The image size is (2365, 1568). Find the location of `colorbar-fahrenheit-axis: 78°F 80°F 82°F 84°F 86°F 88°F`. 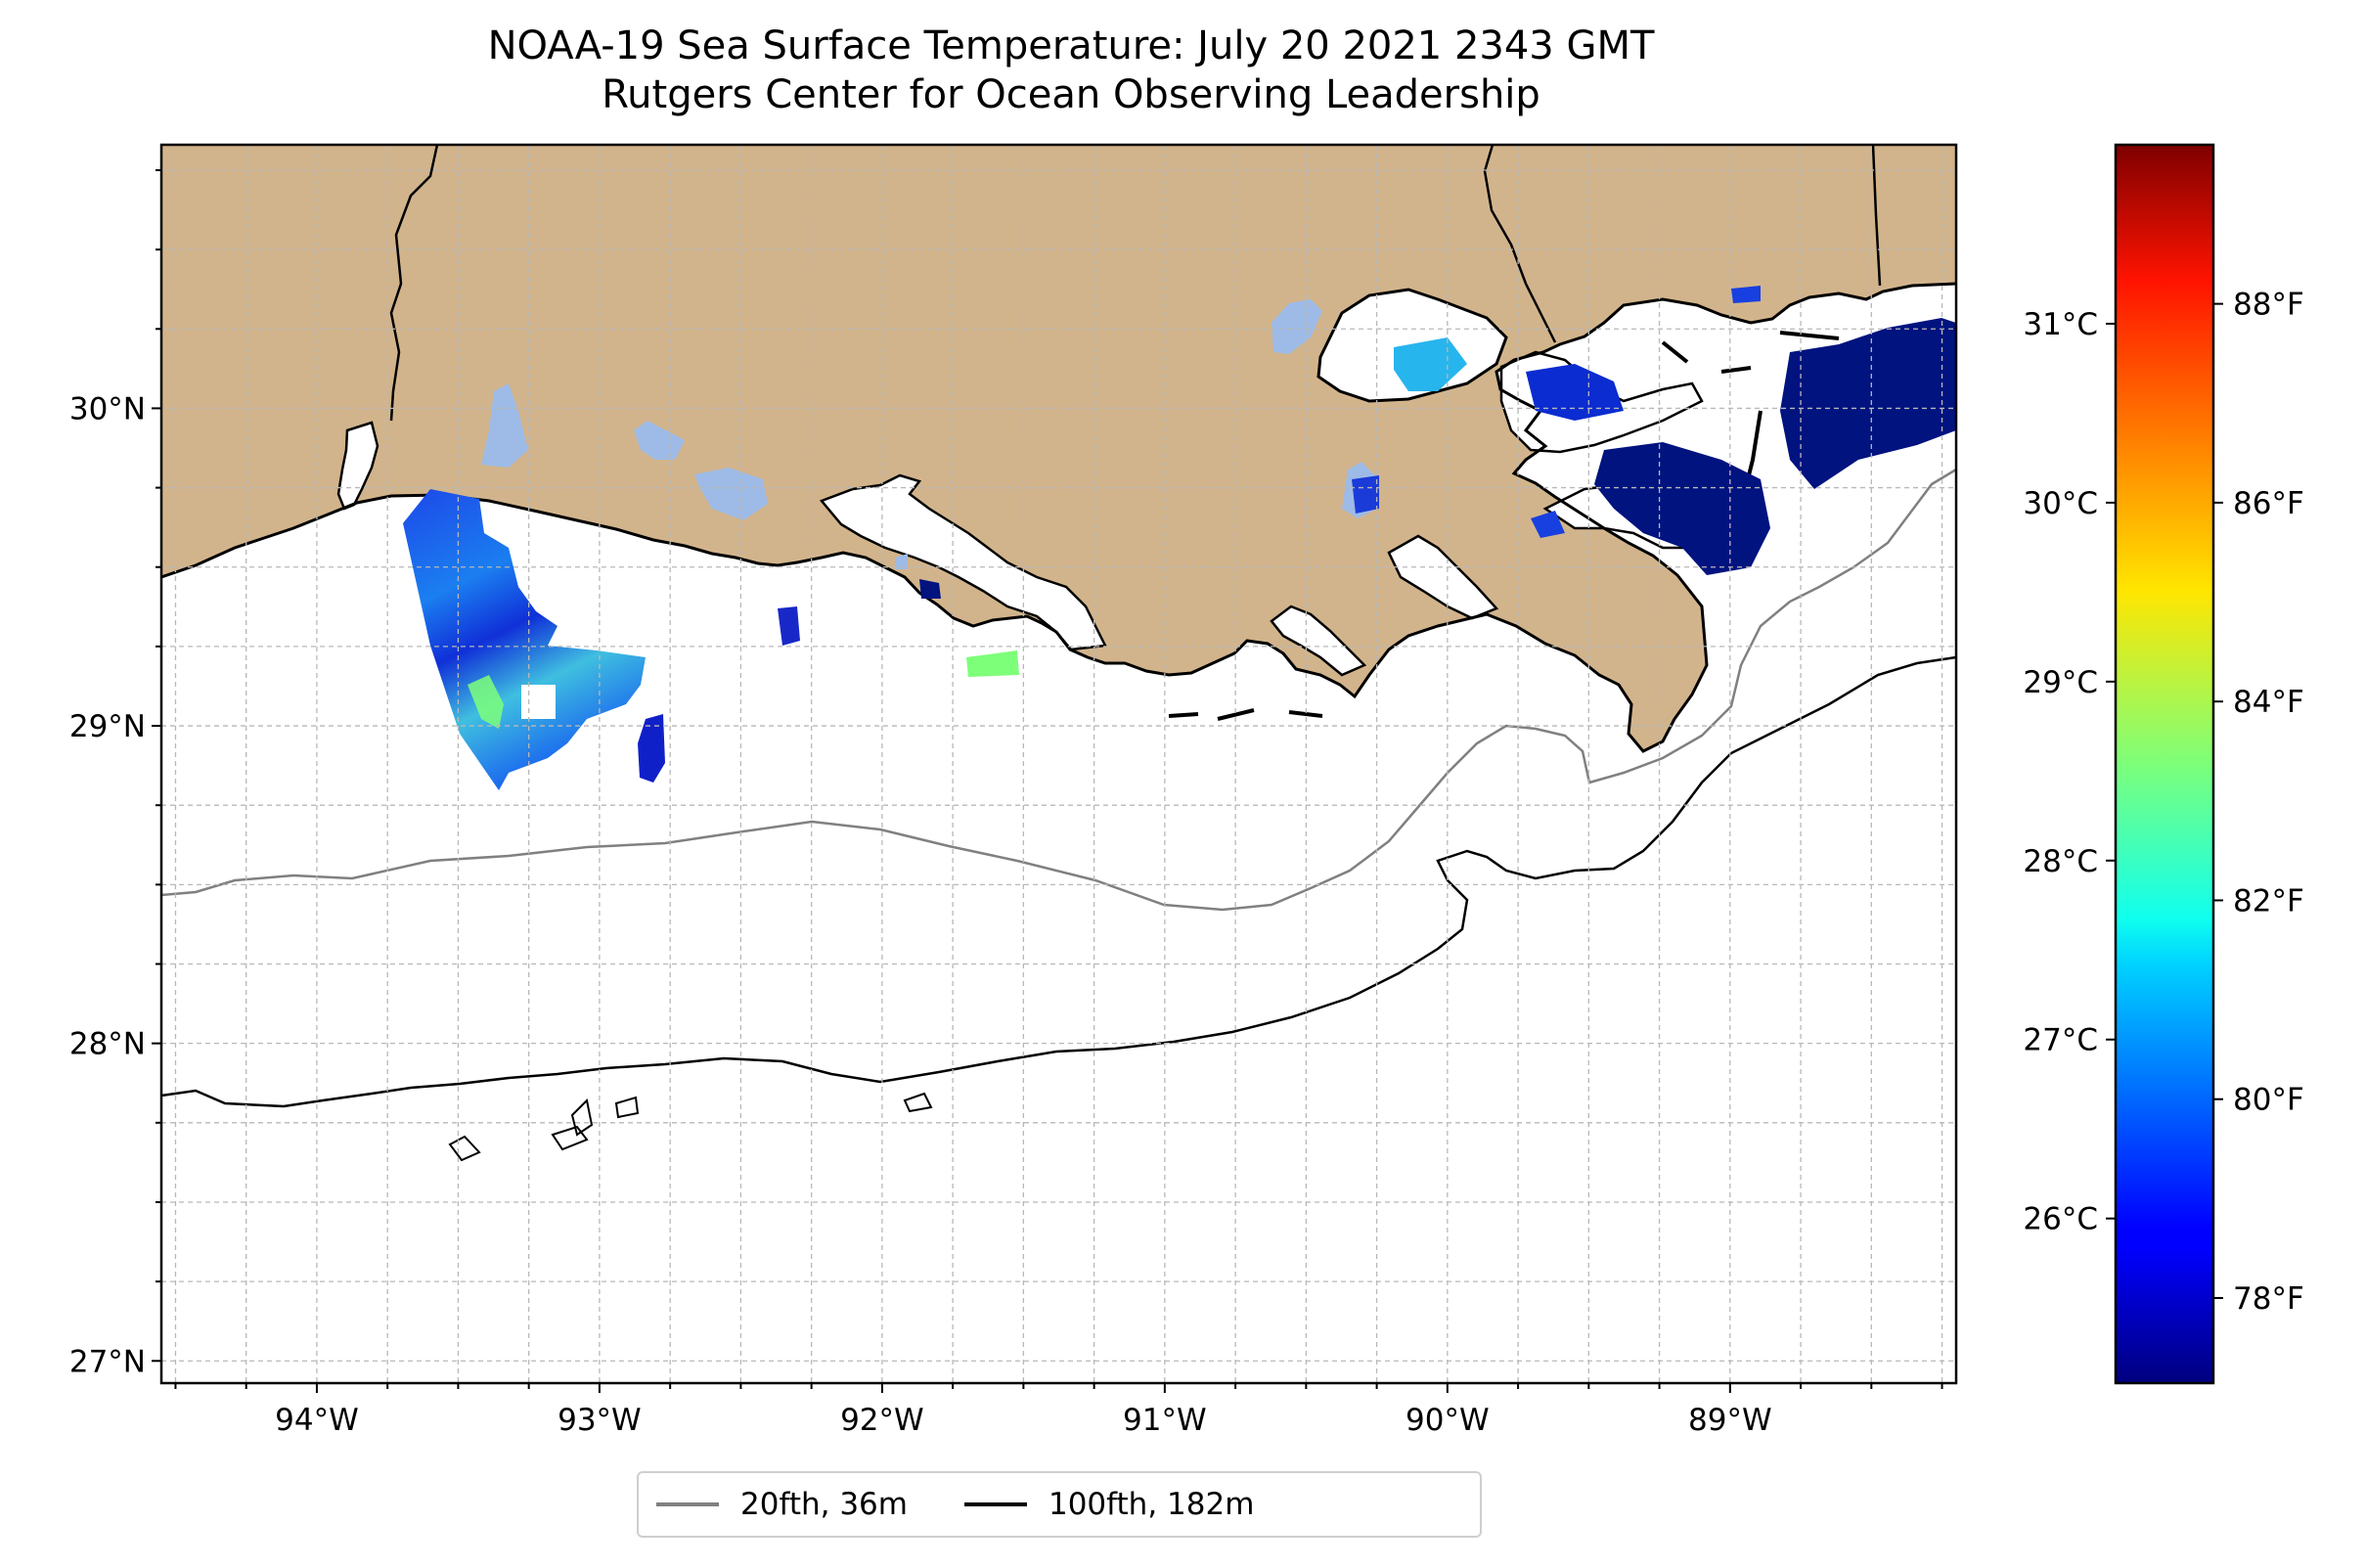

colorbar-fahrenheit-axis: 78°F 80°F 82°F 84°F 86°F 88°F is located at coordinates (2258, 802).